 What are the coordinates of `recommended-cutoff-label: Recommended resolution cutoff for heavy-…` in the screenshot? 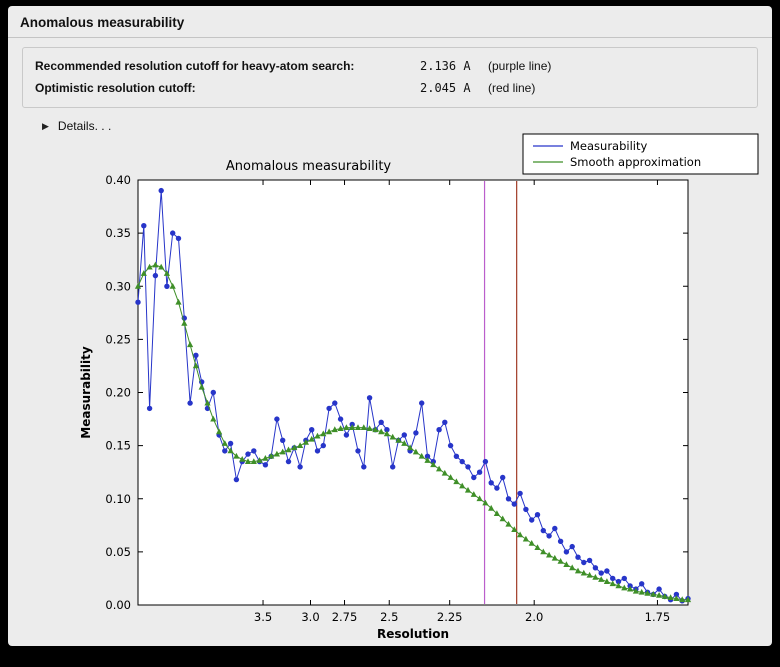 It's located at (195, 66).